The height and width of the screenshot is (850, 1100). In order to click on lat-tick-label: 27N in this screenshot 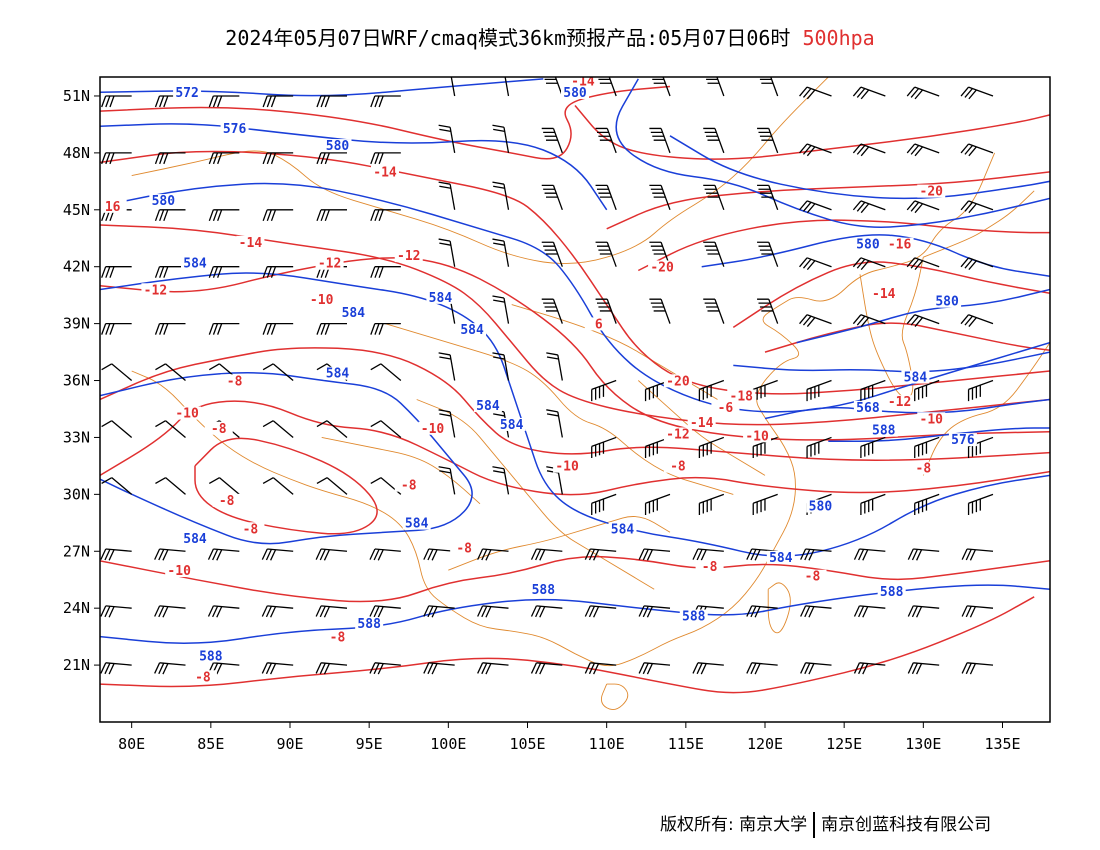, I will do `click(76, 551)`.